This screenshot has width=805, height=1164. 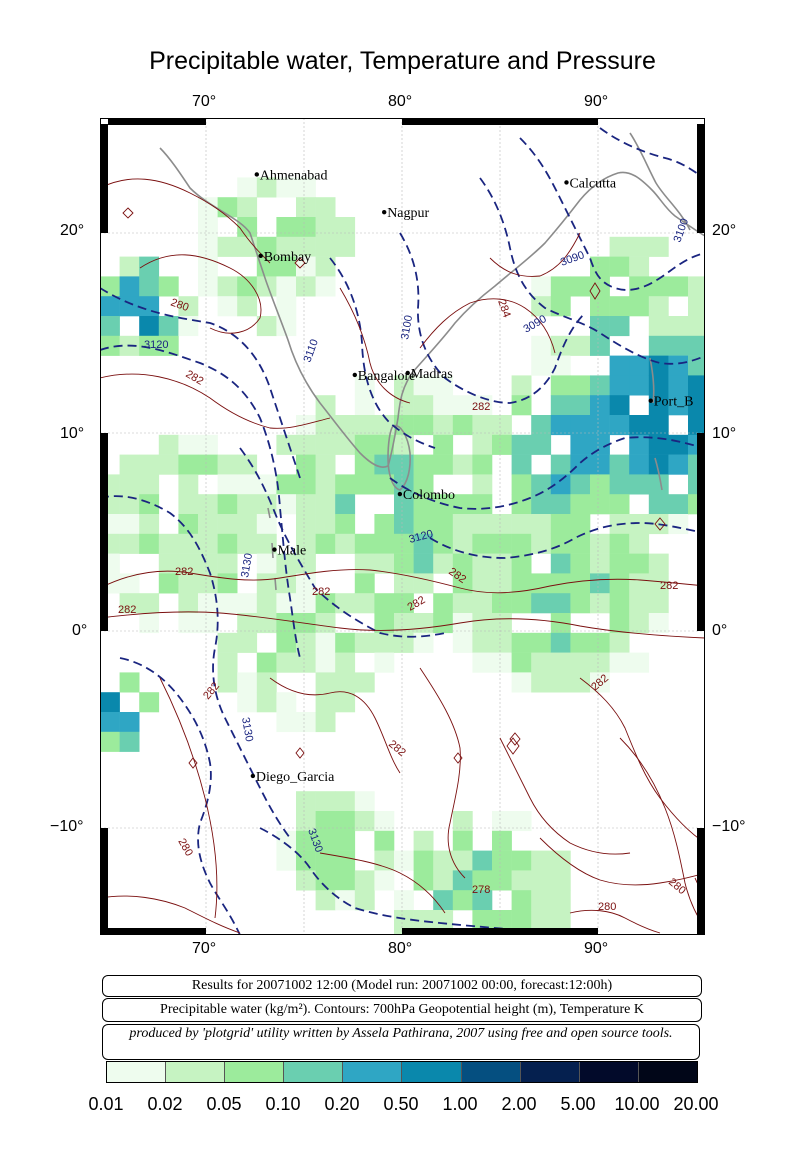 I want to click on contour-label: 278, so click(x=481, y=890).